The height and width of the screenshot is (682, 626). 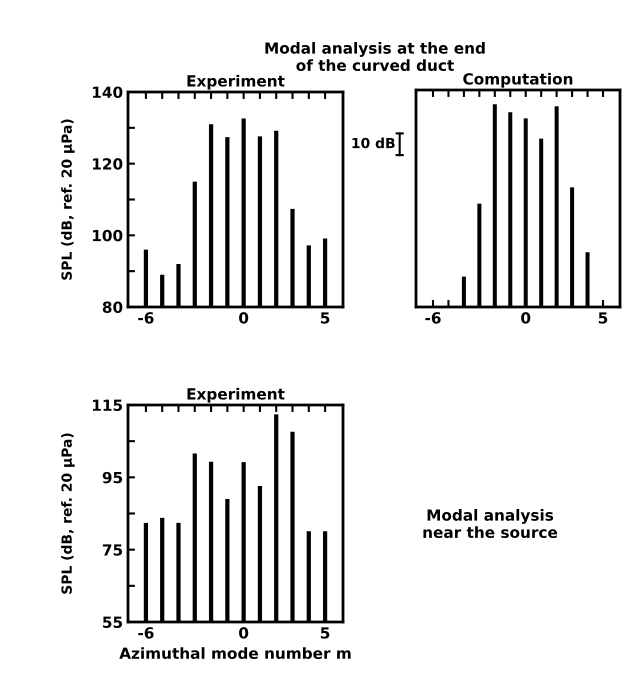 What do you see at coordinates (107, 92) in the screenshot?
I see `y-tick-label: 140` at bounding box center [107, 92].